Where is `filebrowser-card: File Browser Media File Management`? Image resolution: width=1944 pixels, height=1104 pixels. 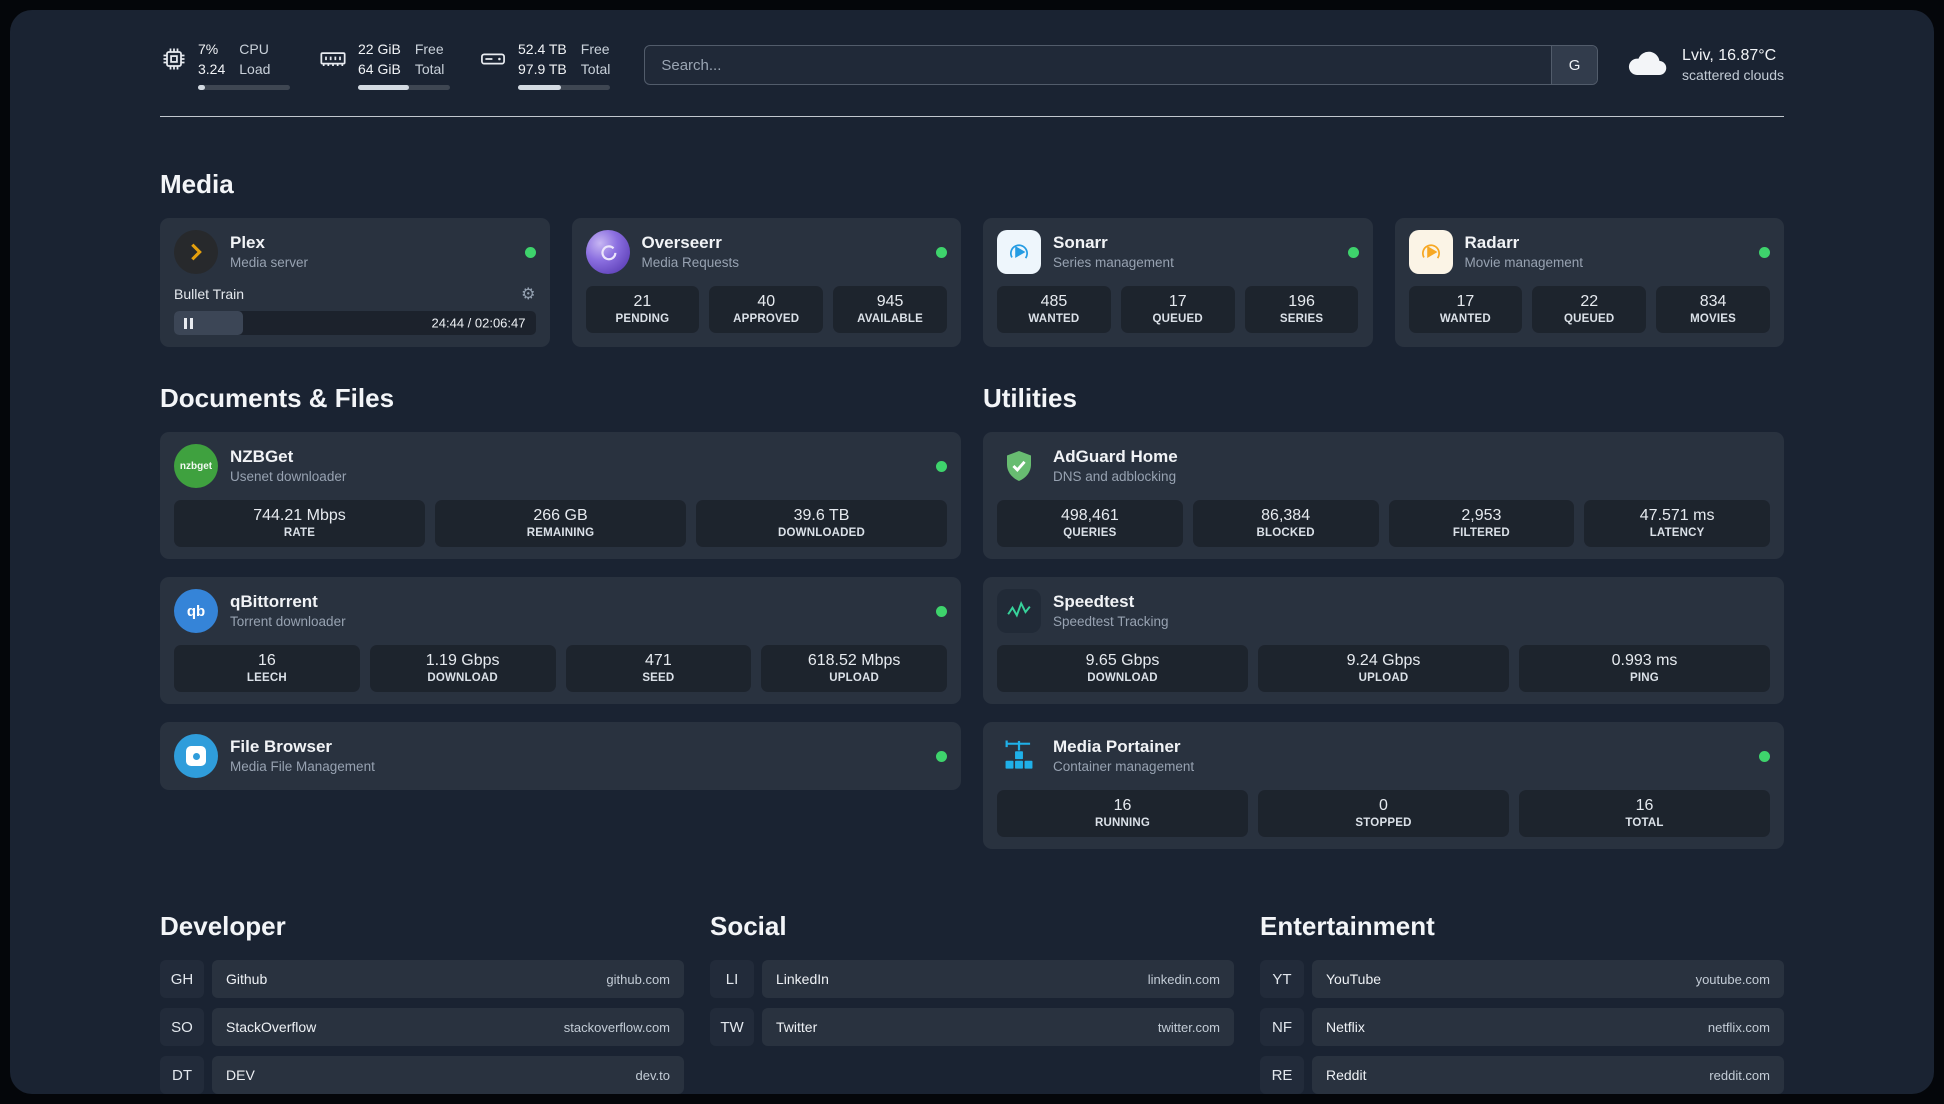
filebrowser-card: File Browser Media File Management is located at coordinates (560, 756).